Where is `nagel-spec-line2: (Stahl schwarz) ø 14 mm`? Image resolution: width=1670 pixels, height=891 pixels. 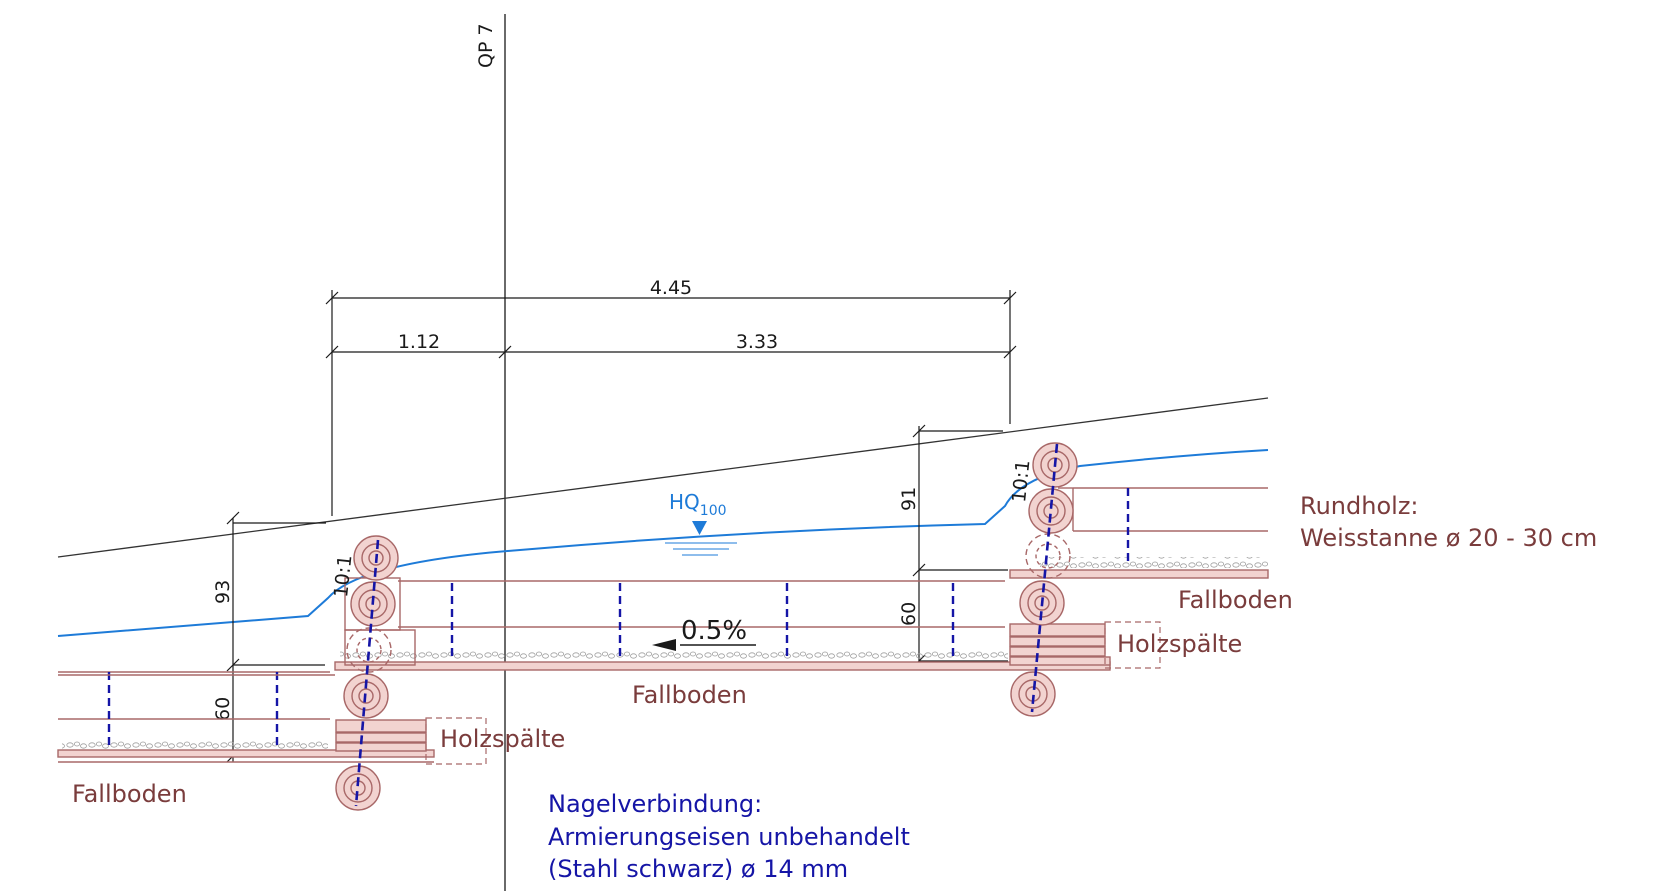
nagel-spec-line2: (Stahl schwarz) ø 14 mm is located at coordinates (698, 869).